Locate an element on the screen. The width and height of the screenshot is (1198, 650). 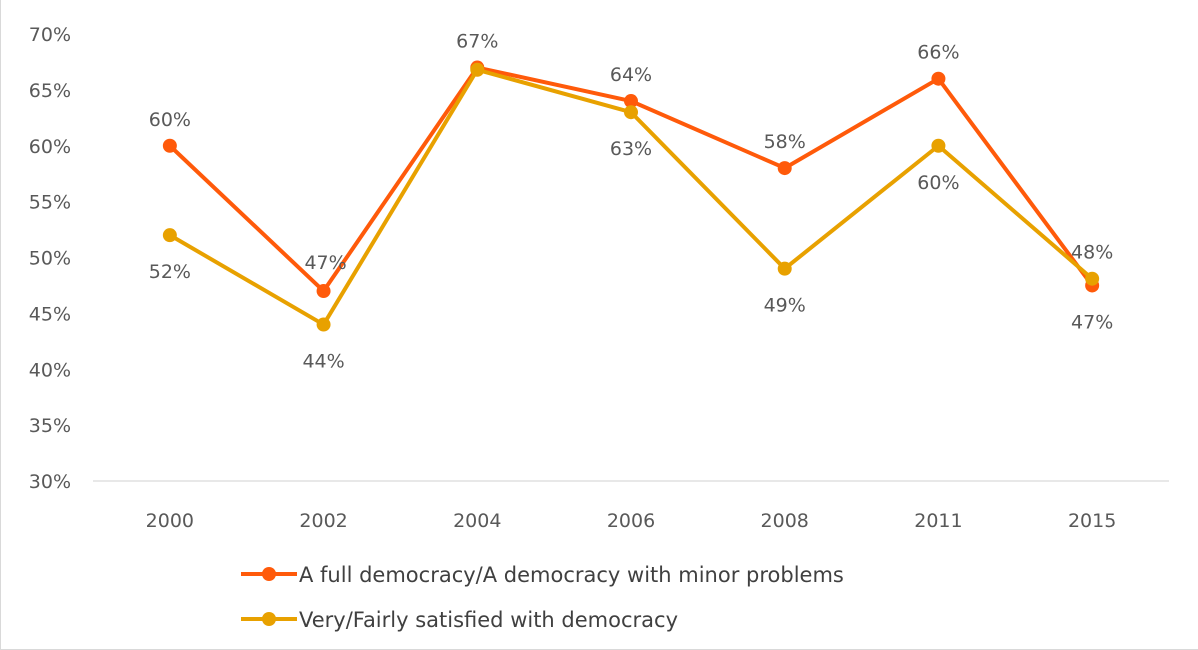
y-axis-ticks: 30% 35% 40% 45% 50% 55% 60% 65% 70% is located at coordinates (50, 258).